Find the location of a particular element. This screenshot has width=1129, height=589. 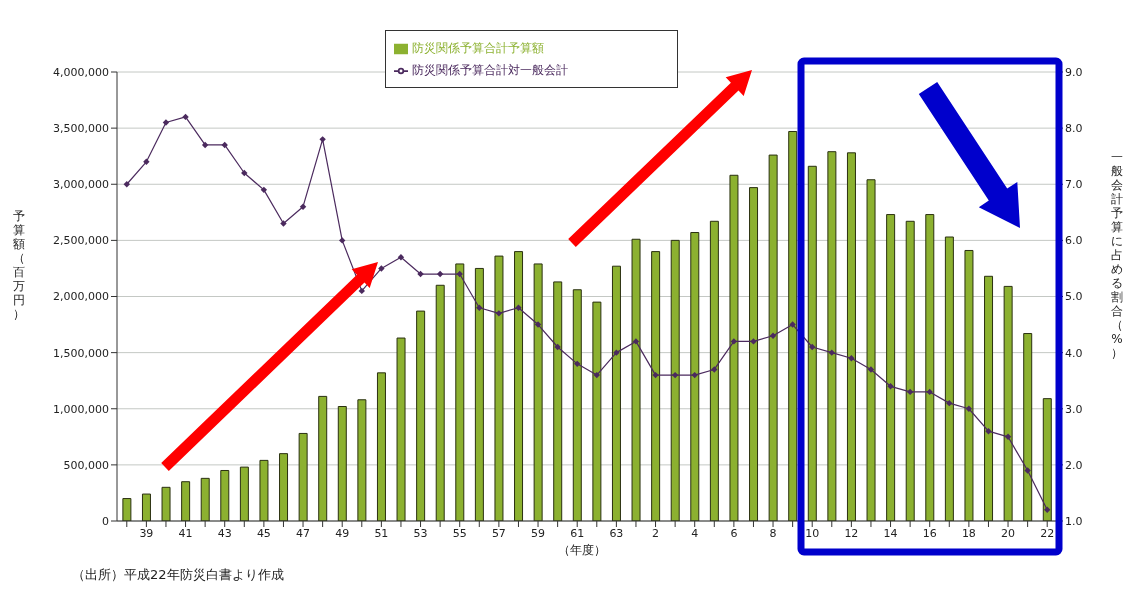

y-tick-label: 3,000,000 is located at coordinates (81, 185).